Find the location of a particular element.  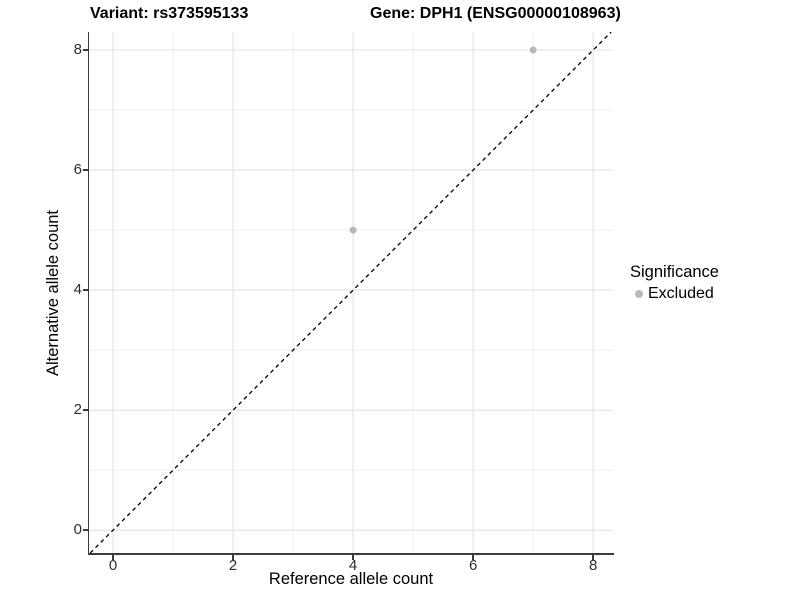

x-axis-line is located at coordinates (350, 554).